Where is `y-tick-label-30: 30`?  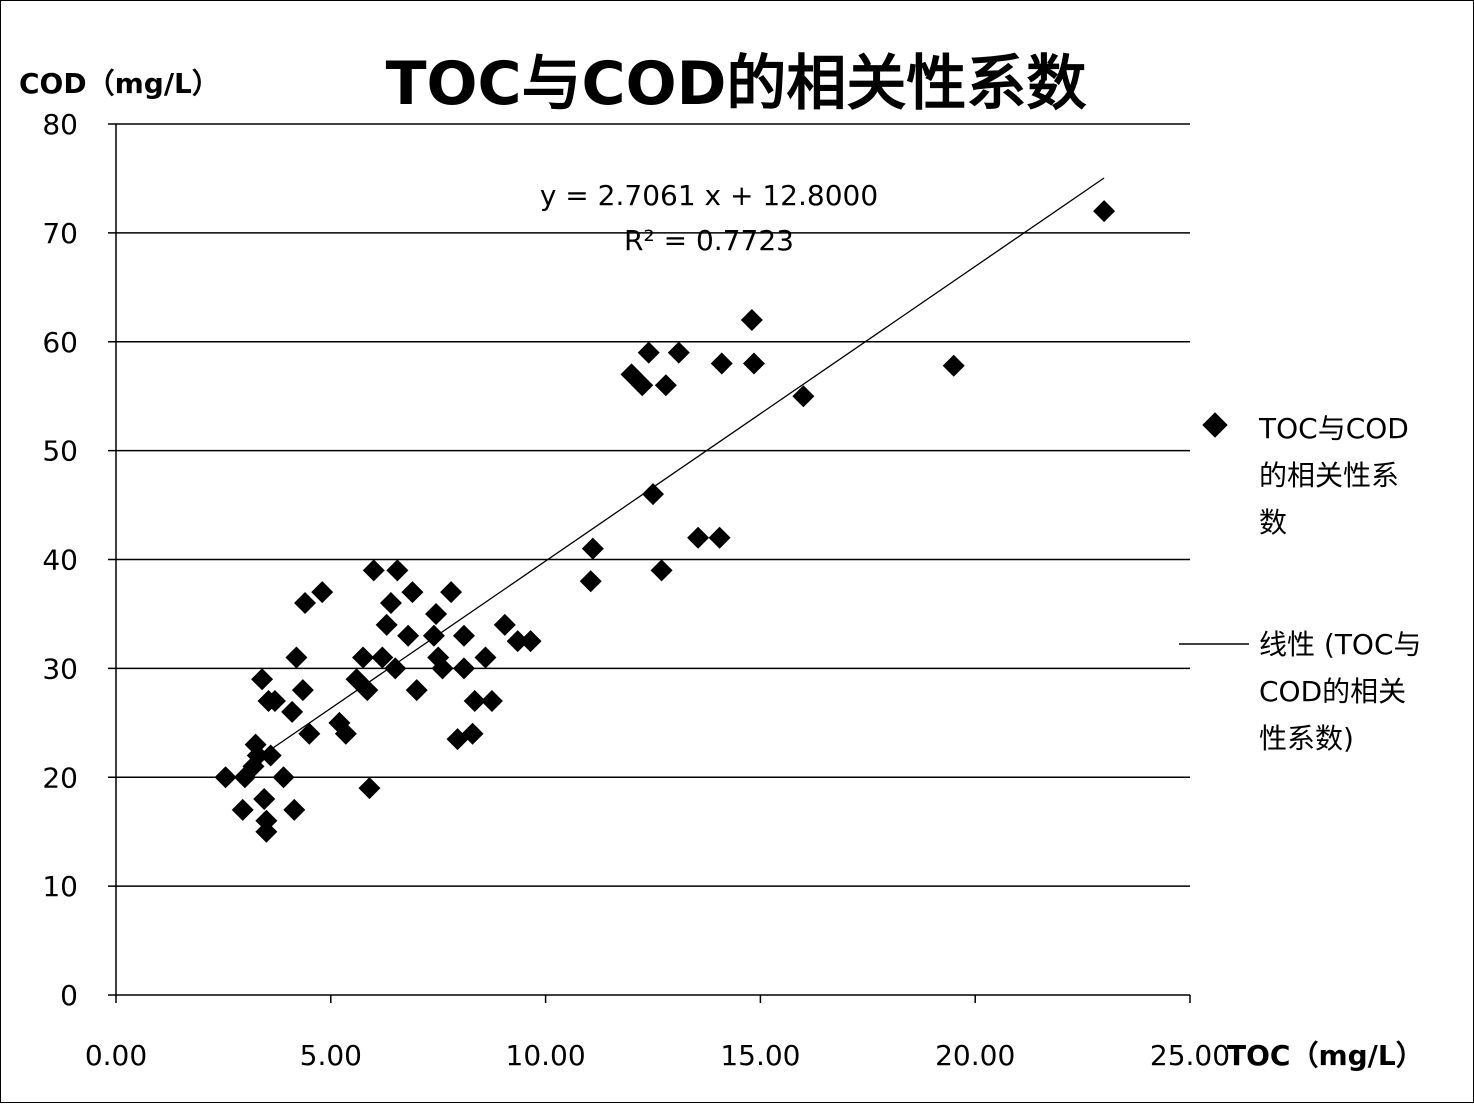 y-tick-label-30: 30 is located at coordinates (60, 668).